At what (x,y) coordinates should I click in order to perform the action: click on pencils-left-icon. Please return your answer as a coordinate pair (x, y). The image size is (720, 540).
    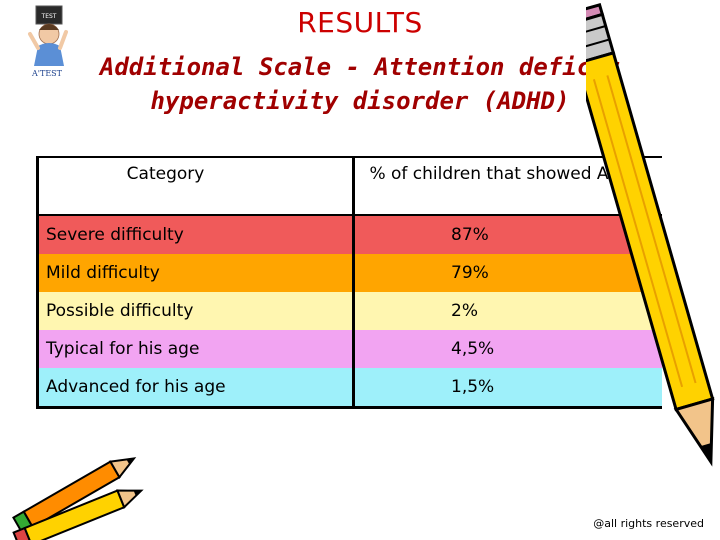
    Looking at the image, I should click on (78, 498).